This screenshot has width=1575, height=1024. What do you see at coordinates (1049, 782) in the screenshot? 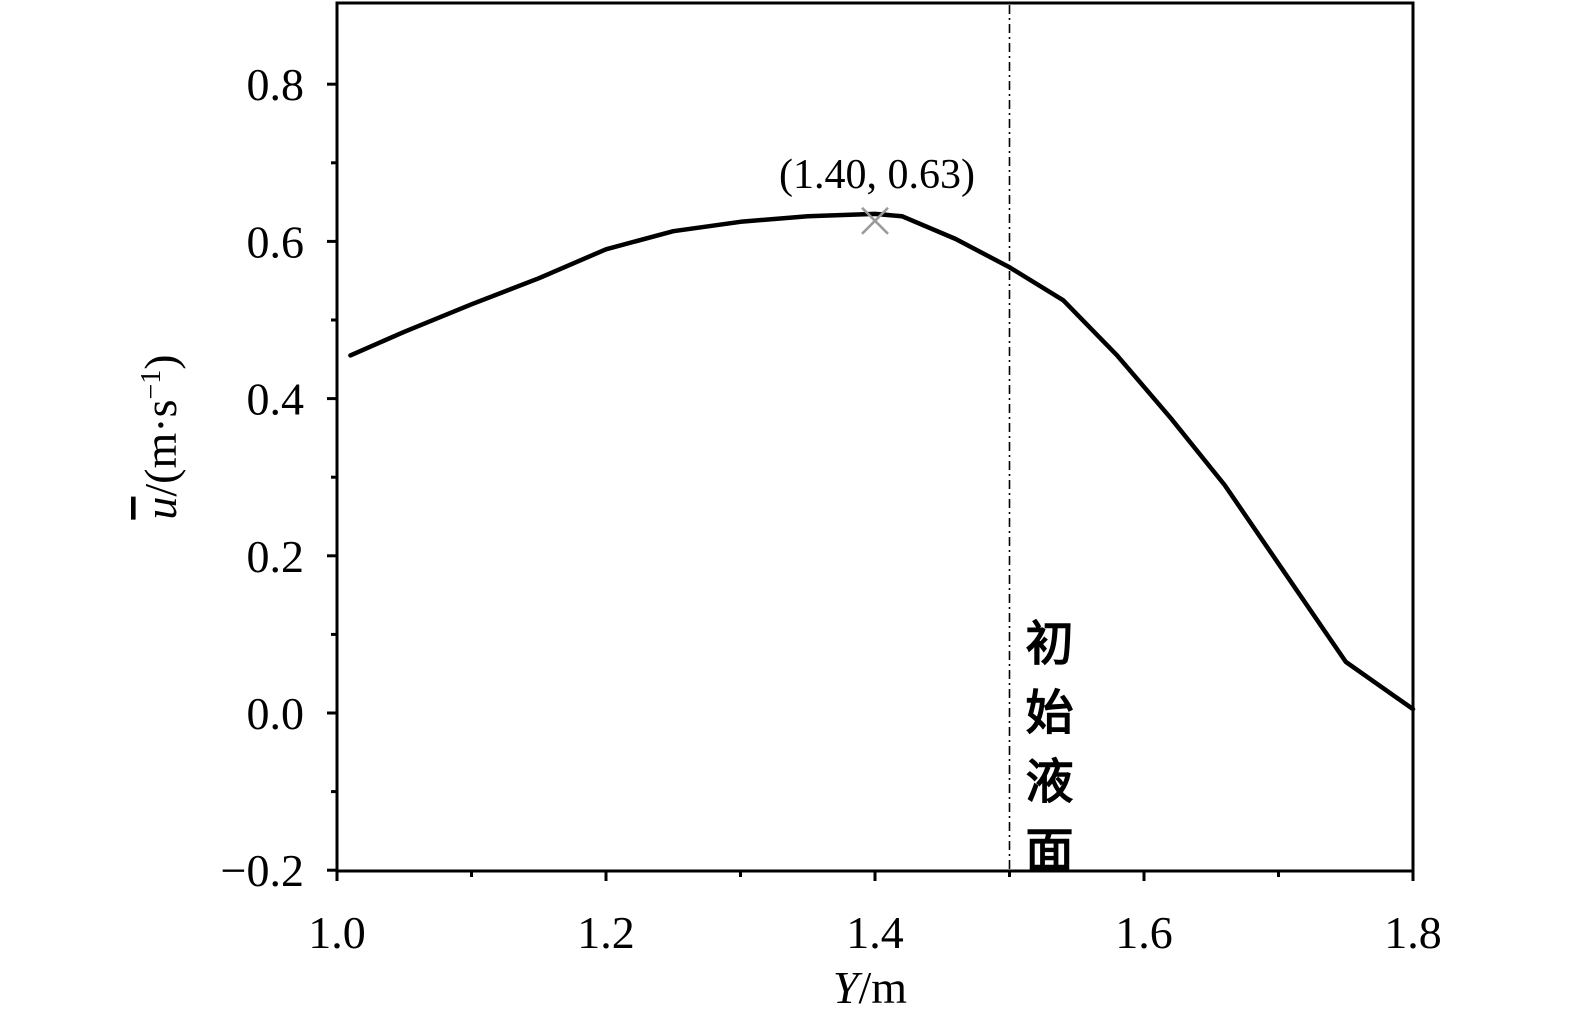
I see `ref-label-char: 液` at bounding box center [1049, 782].